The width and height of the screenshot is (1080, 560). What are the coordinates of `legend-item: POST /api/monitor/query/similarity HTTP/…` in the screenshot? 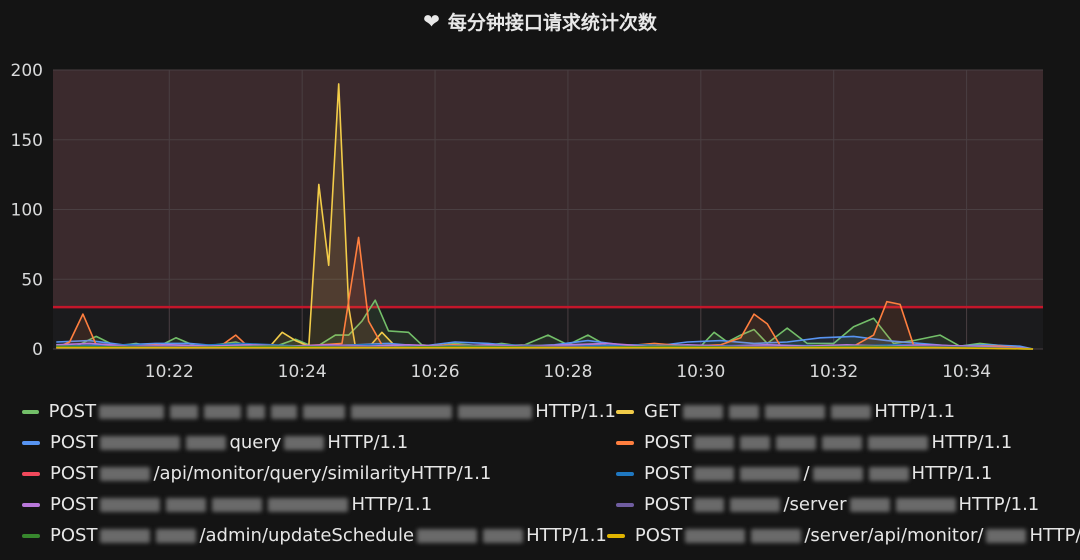 It's located at (319, 473).